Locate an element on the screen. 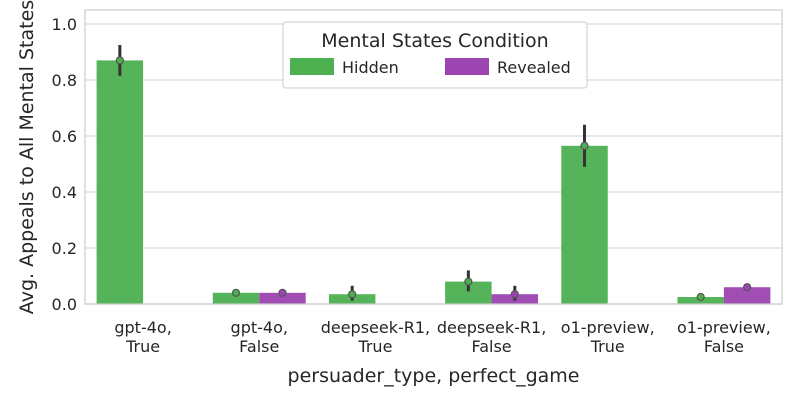 Image resolution: width=800 pixels, height=400 pixels. legend-box is located at coordinates (435, 55).